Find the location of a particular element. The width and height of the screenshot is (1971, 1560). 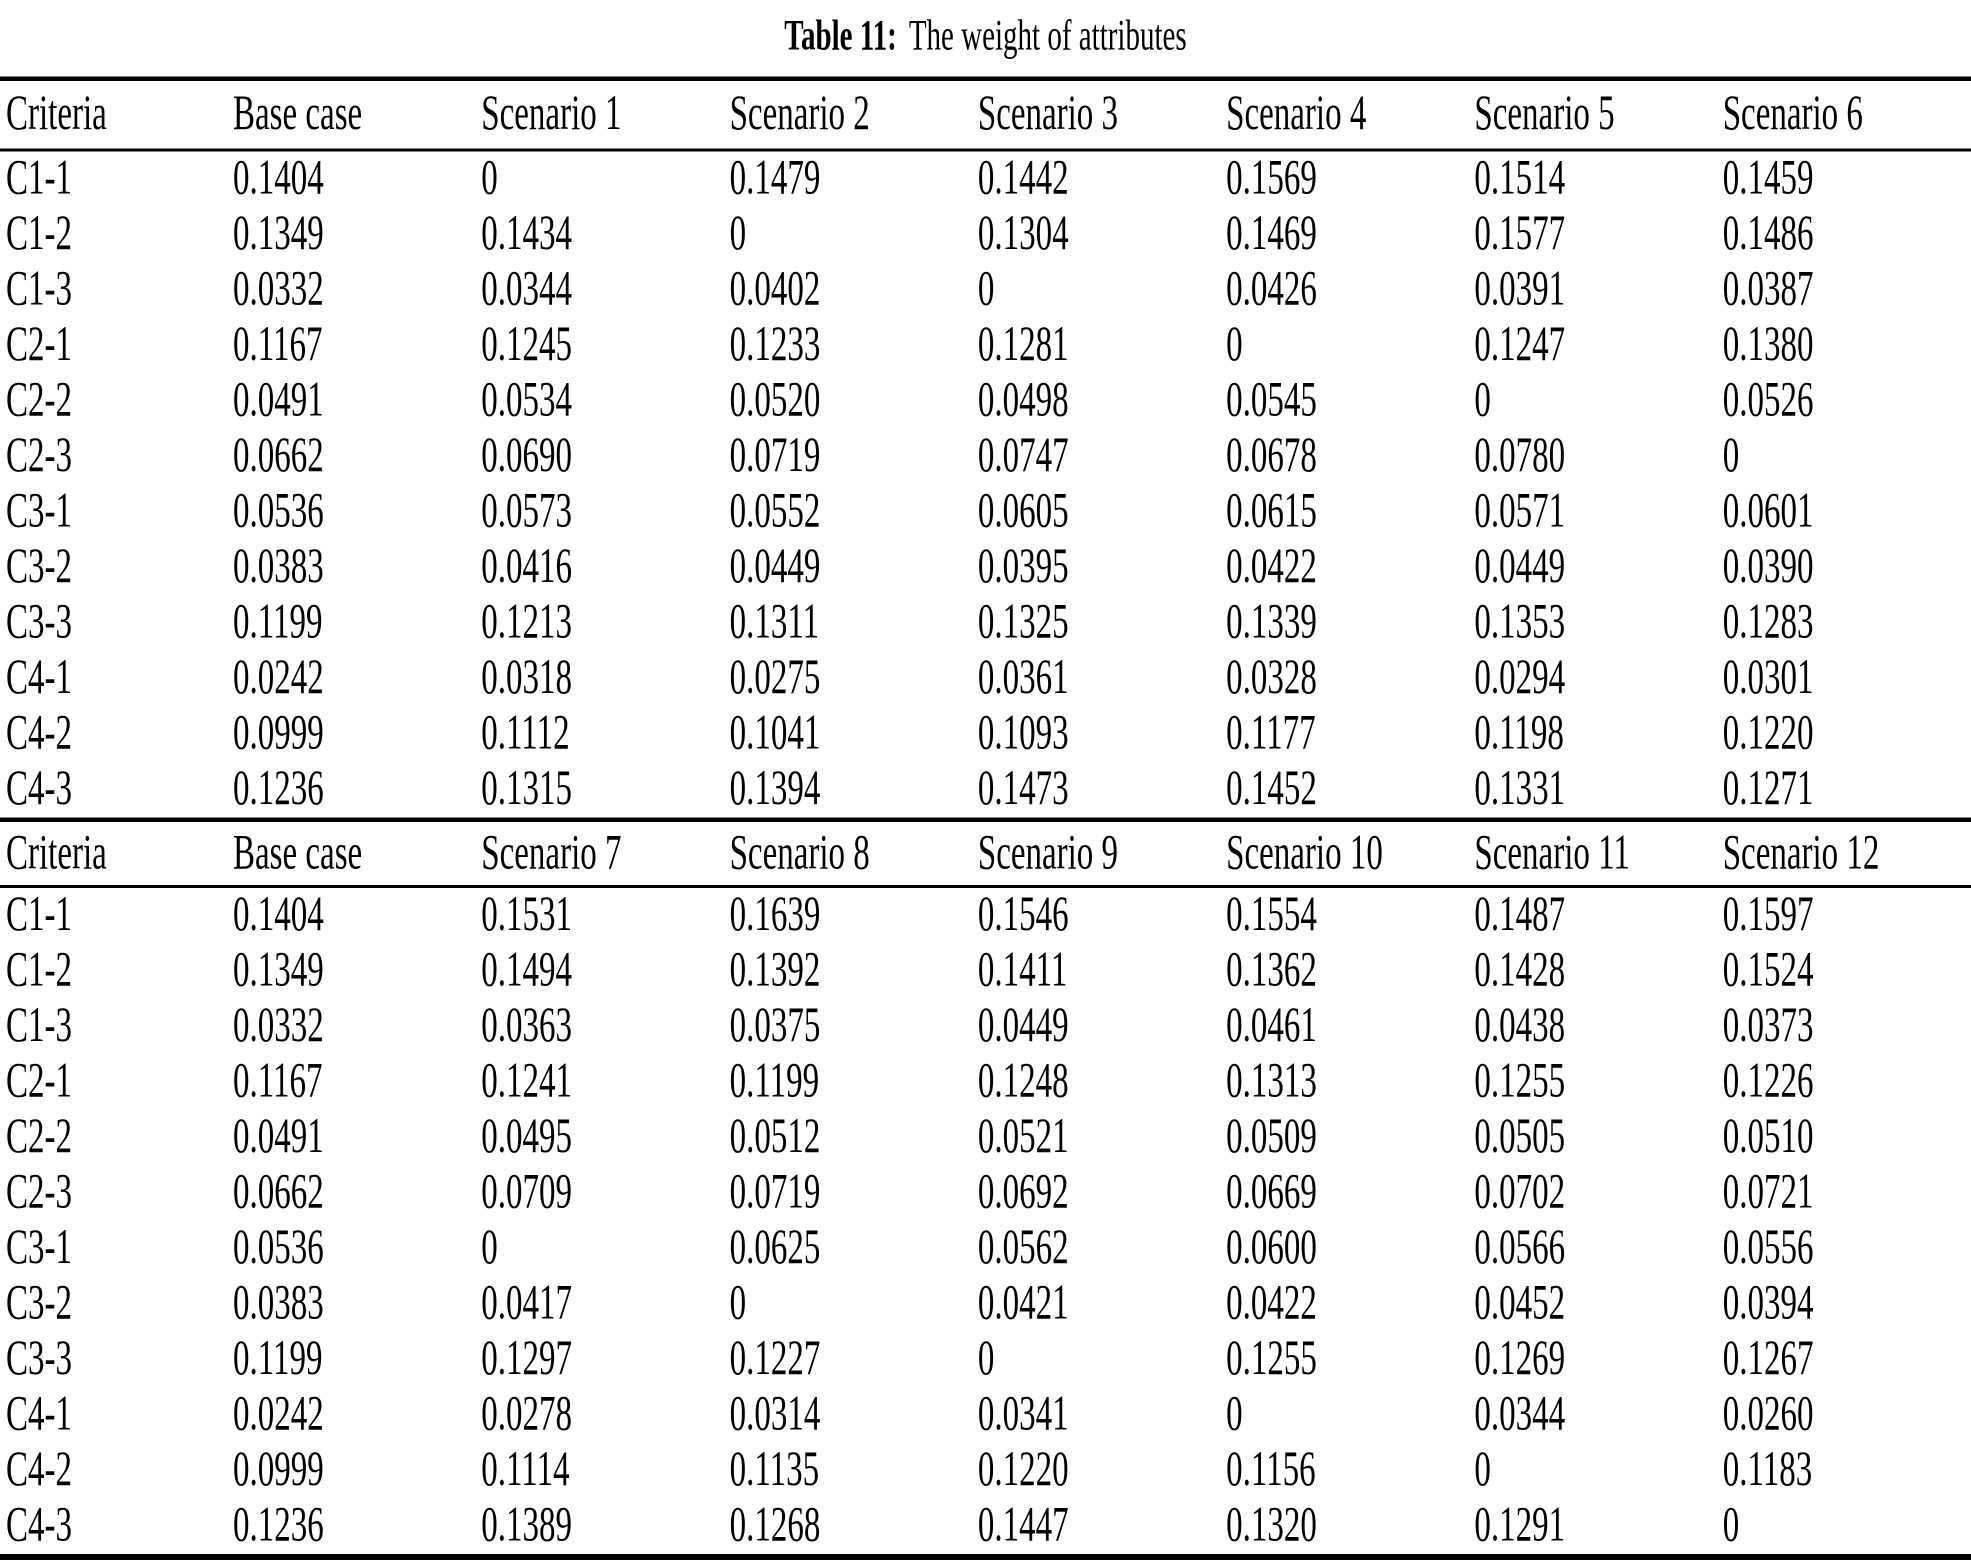

row-criteria: C4-1 is located at coordinates (116, 1416).